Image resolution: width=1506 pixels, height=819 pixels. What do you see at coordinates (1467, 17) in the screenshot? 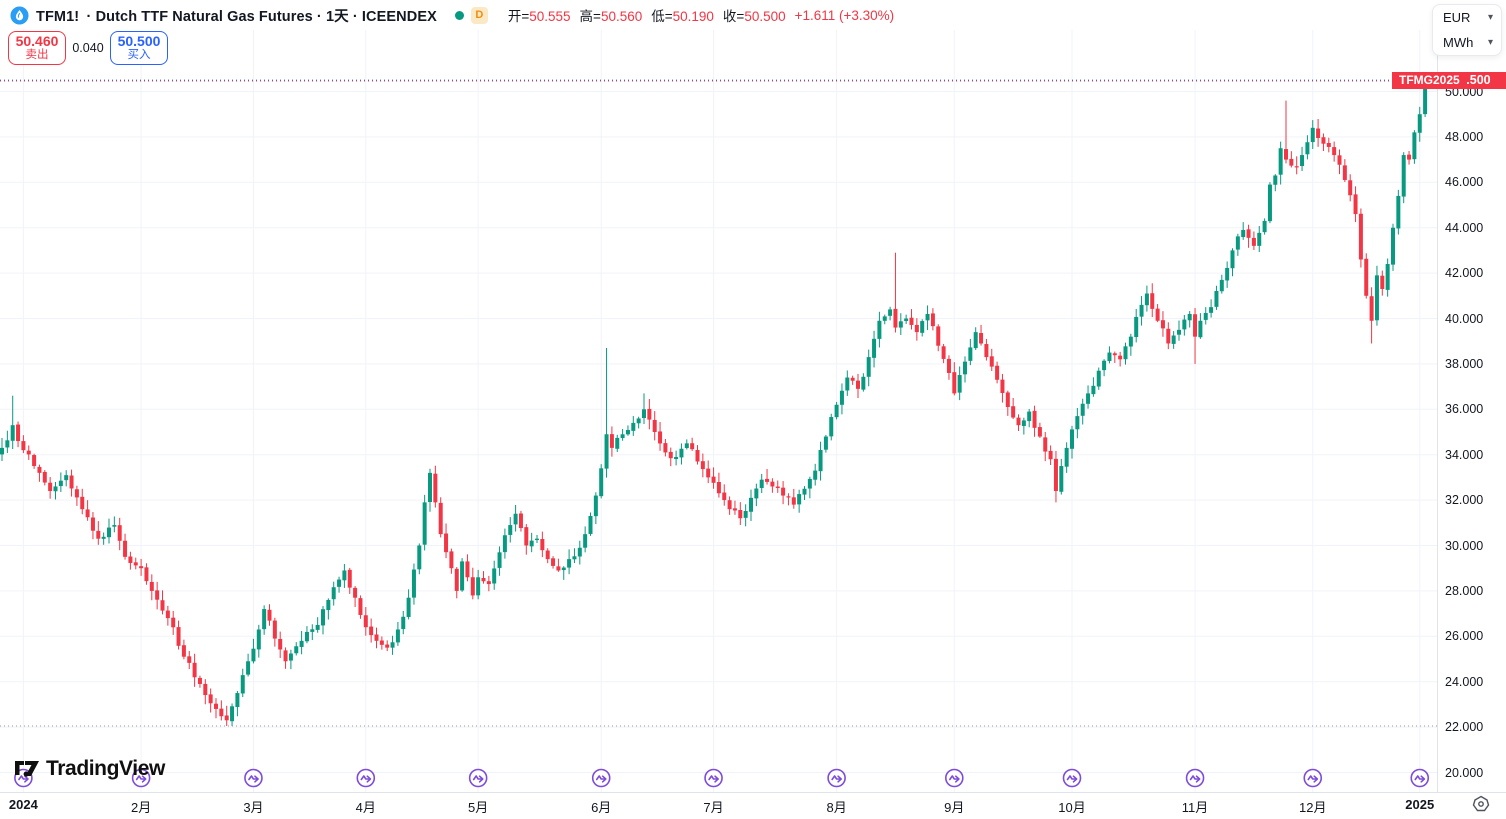
I see `currency-dropdown: EUR ▾` at bounding box center [1467, 17].